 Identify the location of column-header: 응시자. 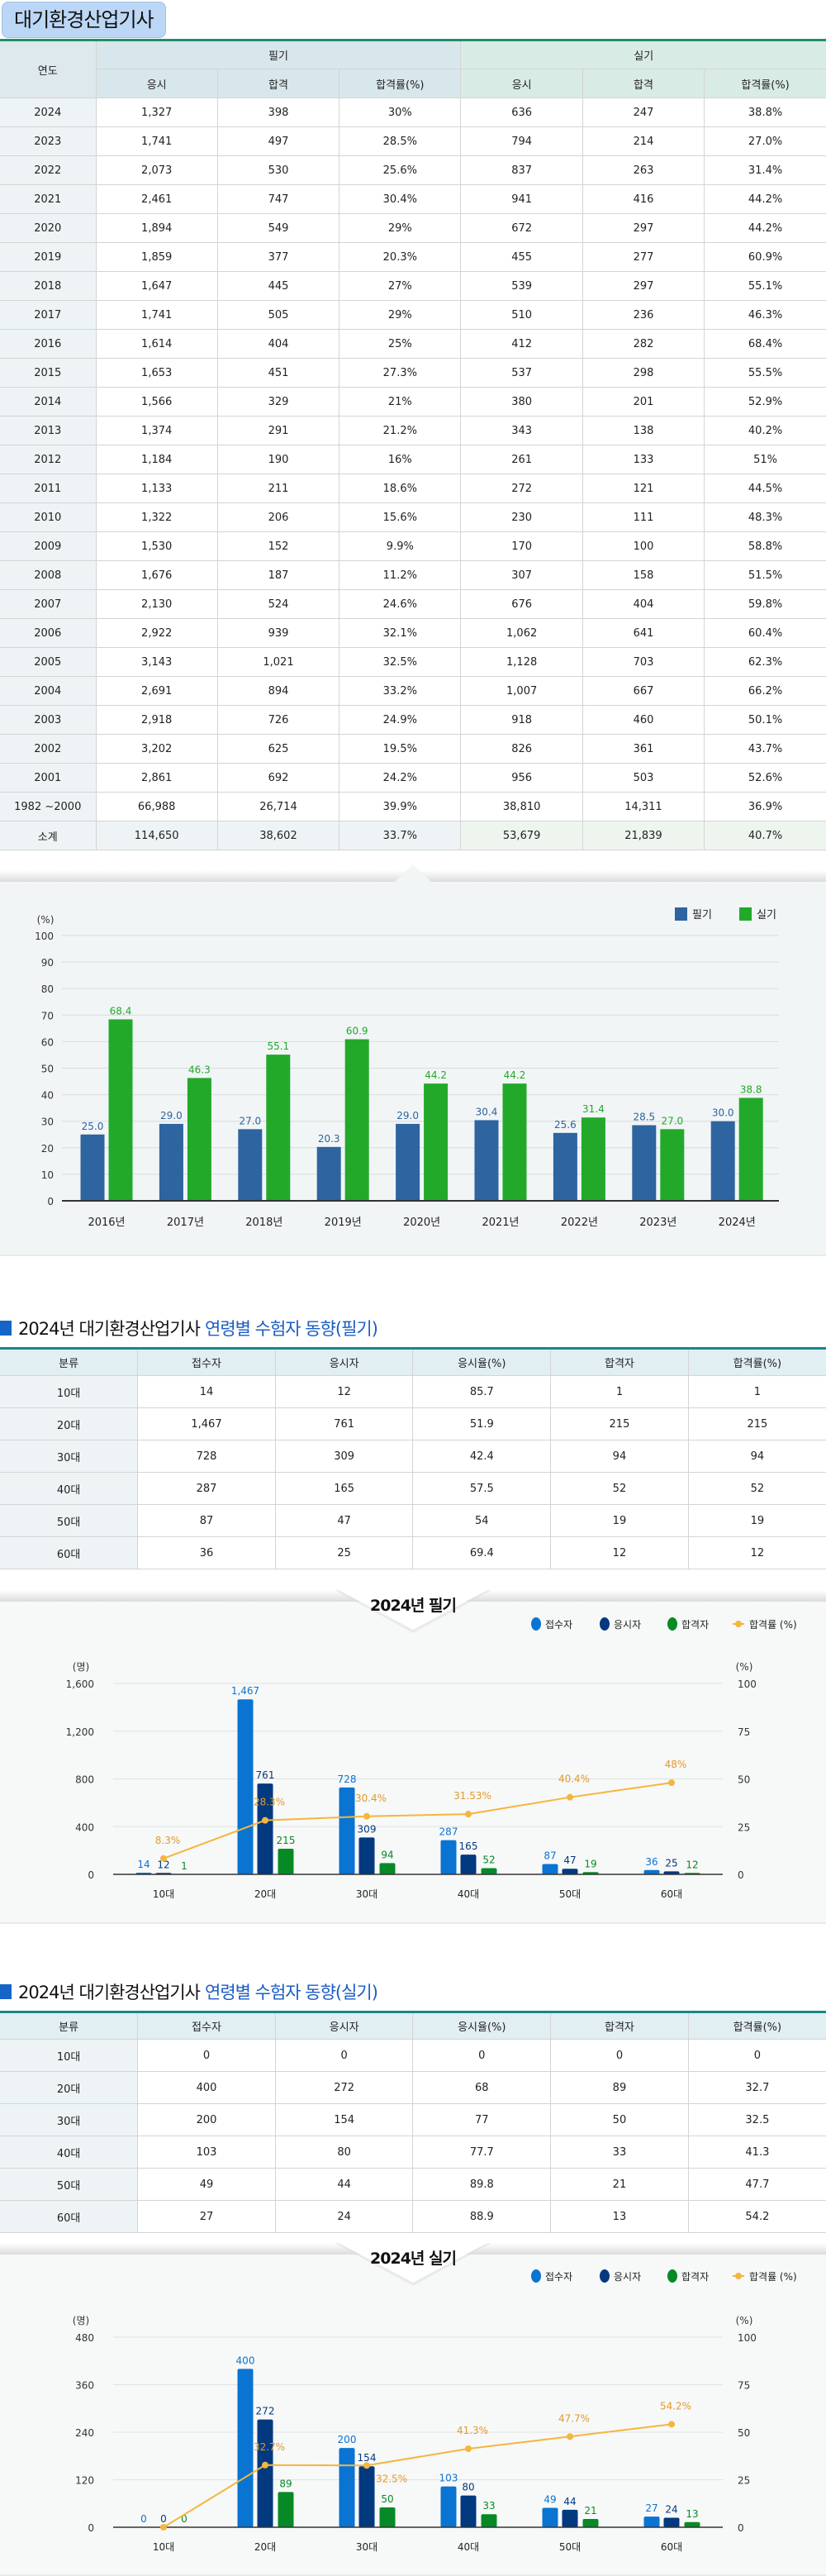
(344, 2026).